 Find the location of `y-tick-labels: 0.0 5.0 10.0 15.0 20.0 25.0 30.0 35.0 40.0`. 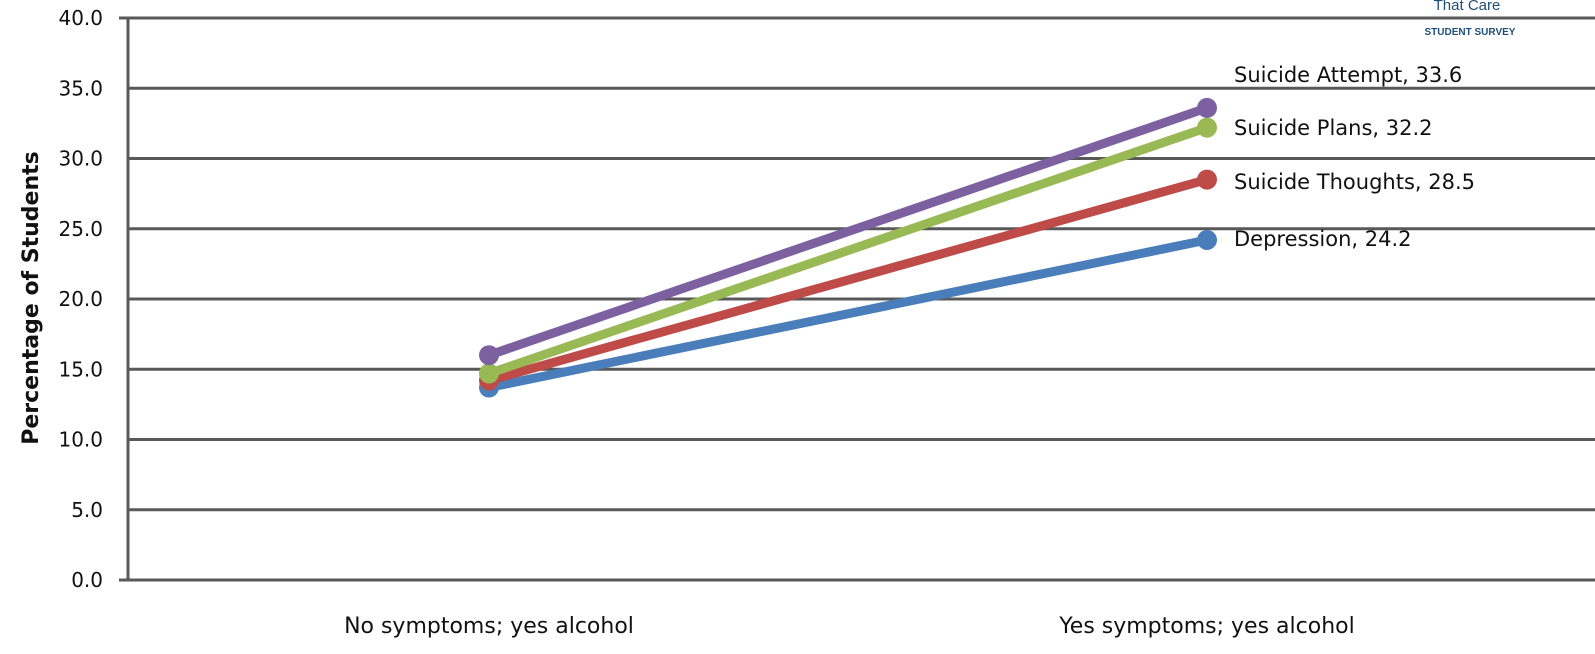

y-tick-labels: 0.0 5.0 10.0 15.0 20.0 25.0 30.0 35.0 40.0 is located at coordinates (80, 299).